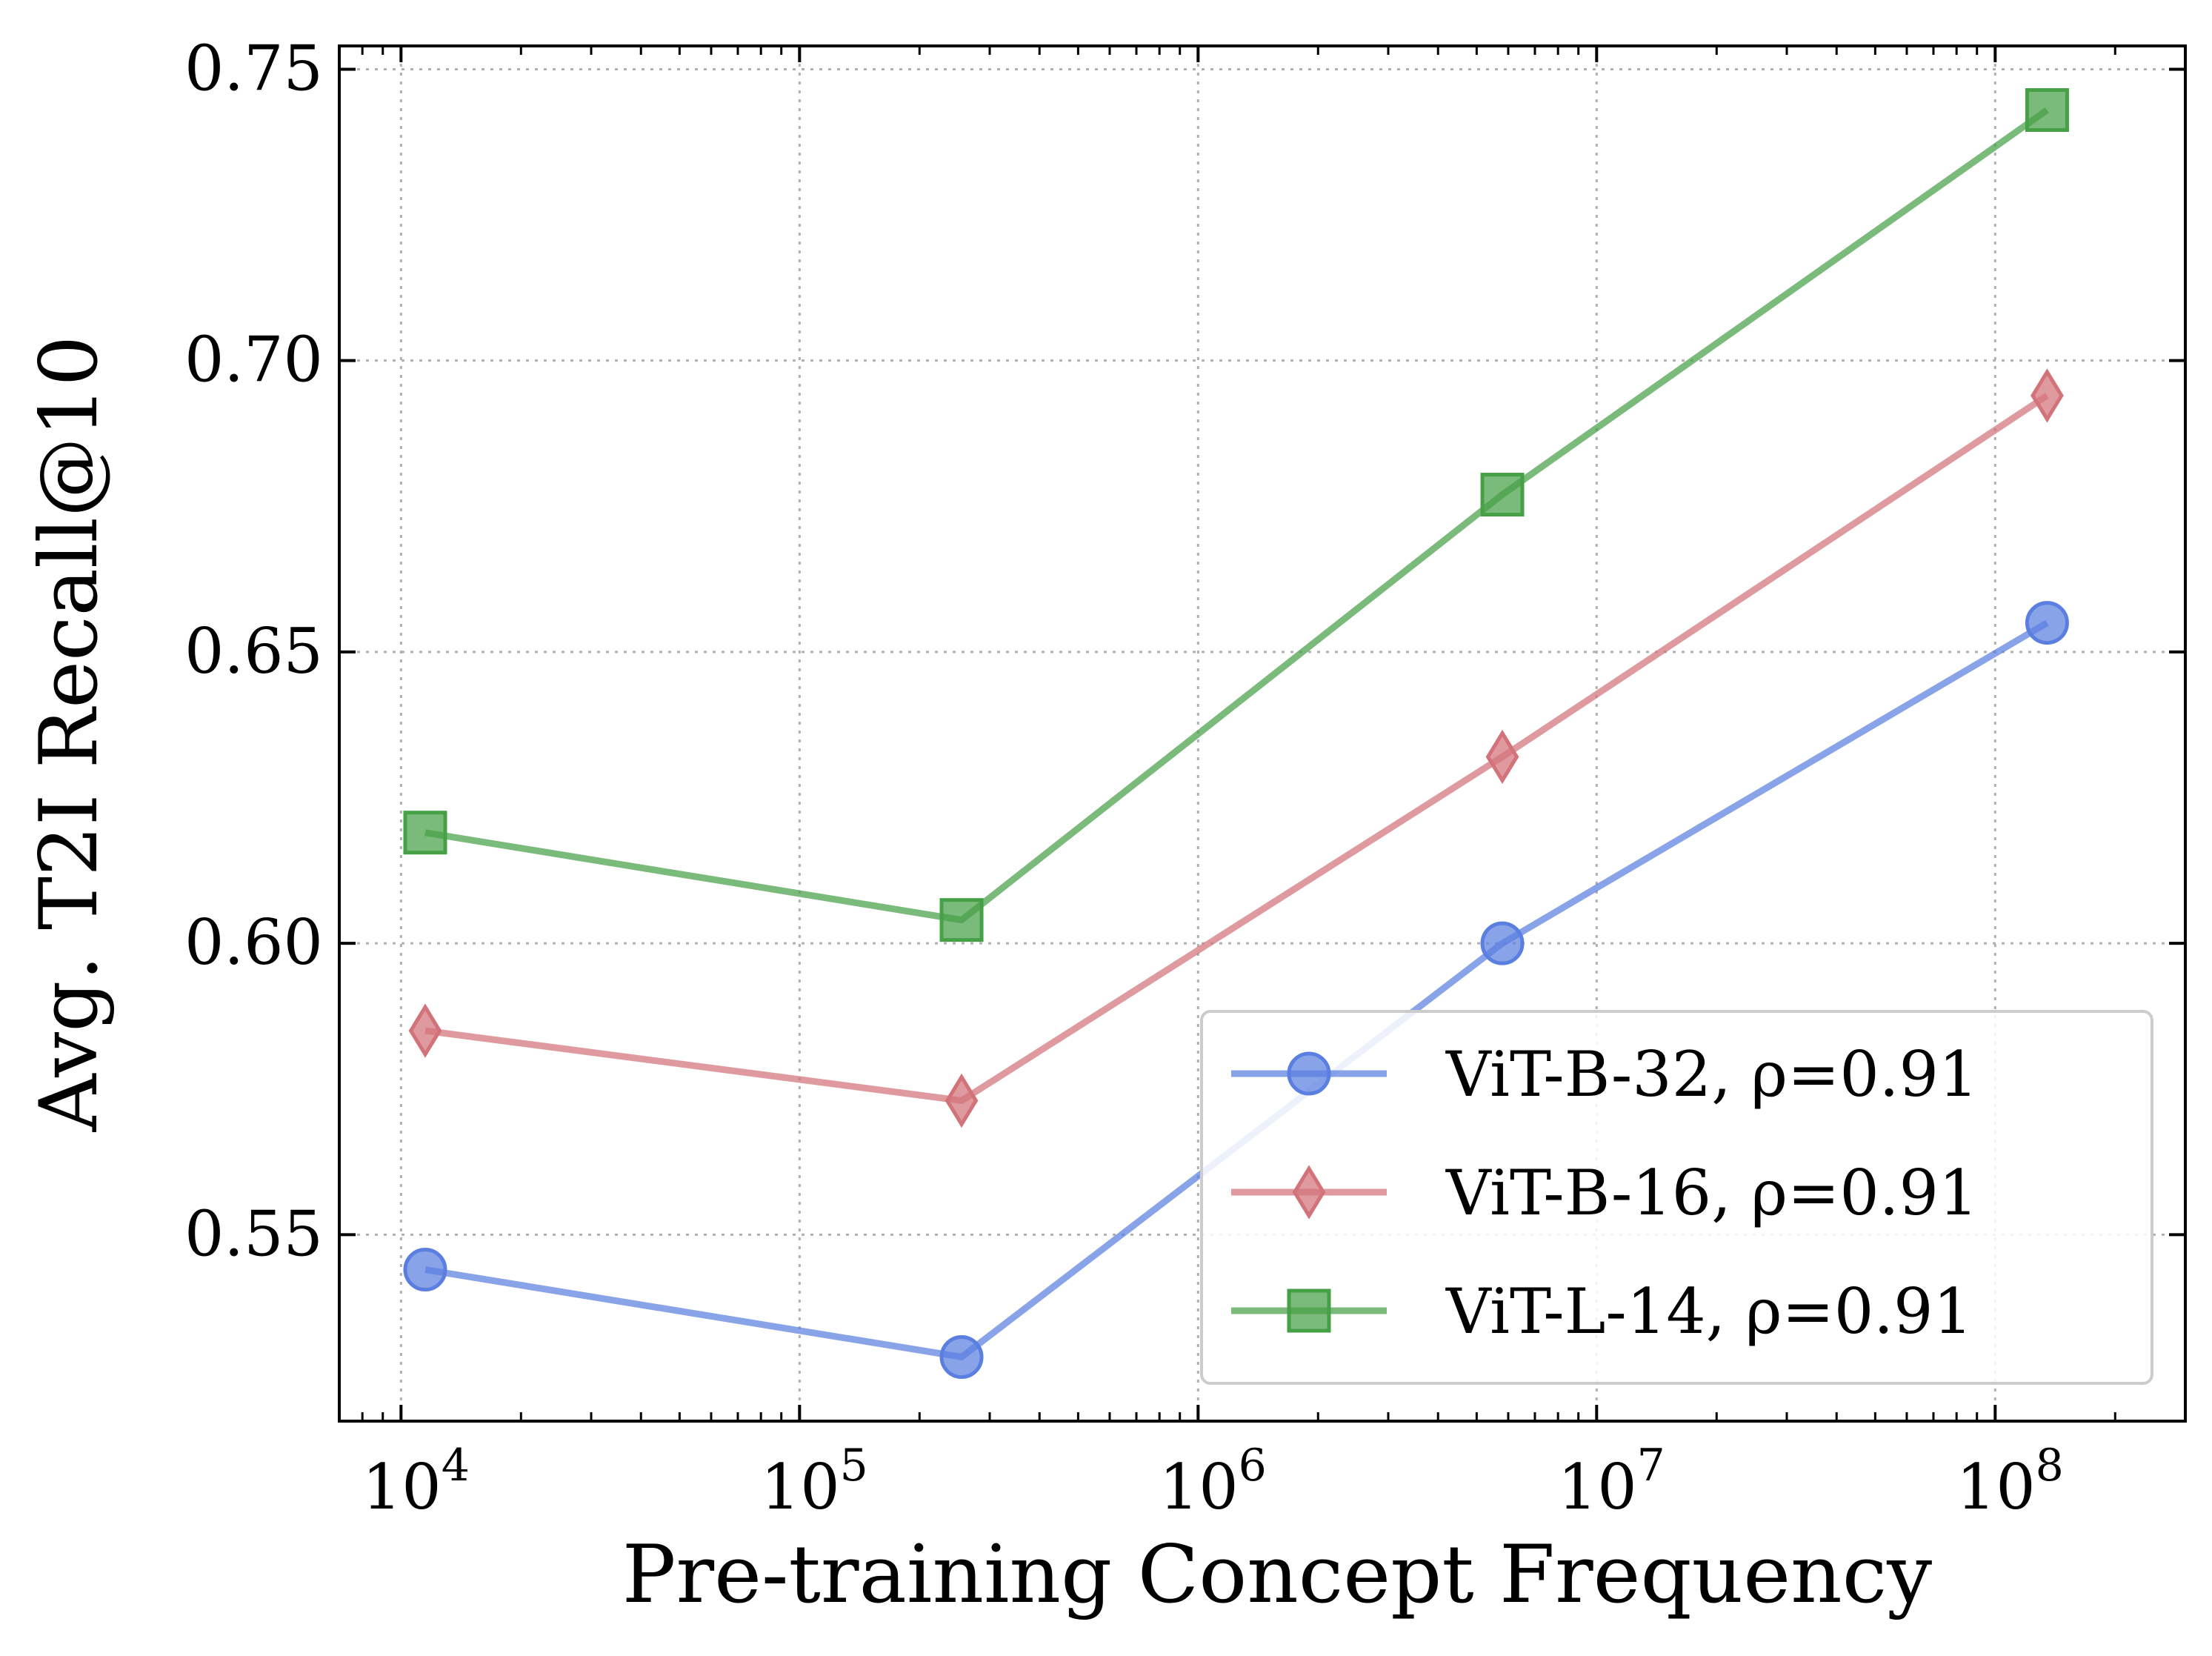 This screenshot has width=2212, height=1656. I want to click on x-tick-label: 10⁴, so click(416, 1481).